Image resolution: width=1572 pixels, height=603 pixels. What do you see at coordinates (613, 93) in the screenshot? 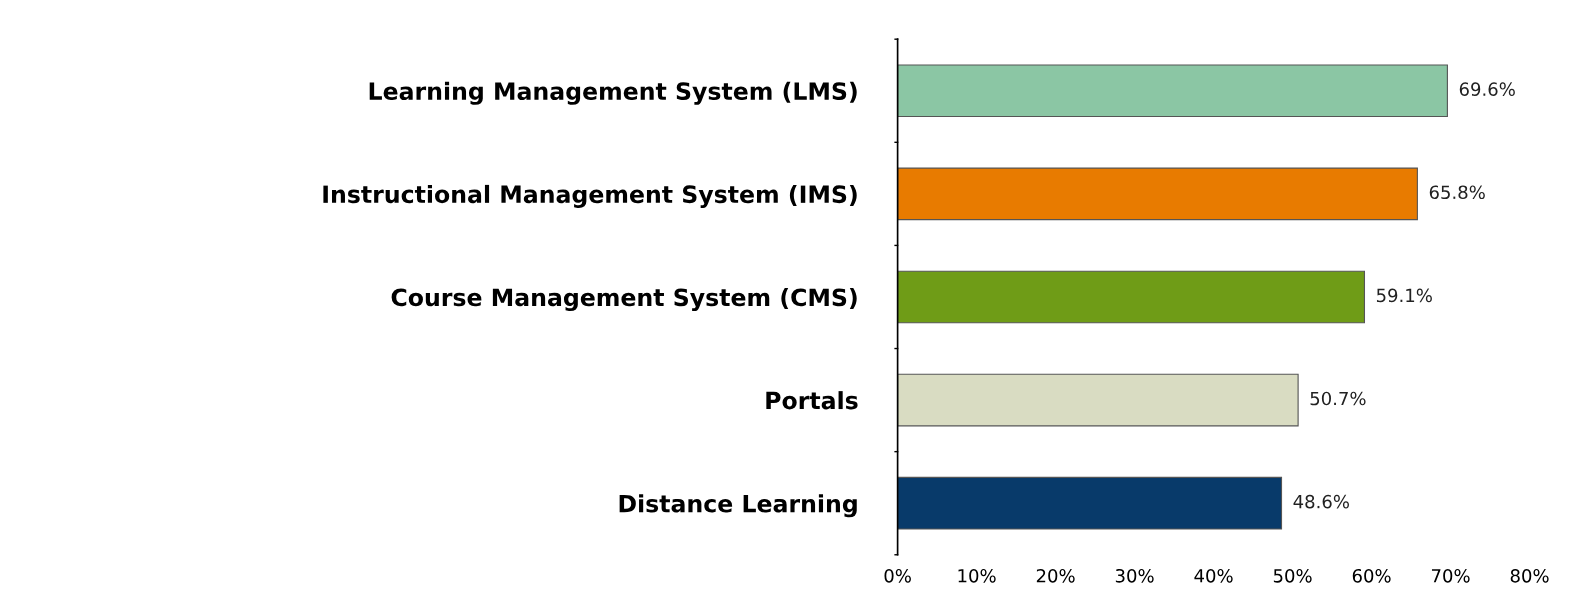
I see `y-tick-label: Learning Management System (LMS)` at bounding box center [613, 93].